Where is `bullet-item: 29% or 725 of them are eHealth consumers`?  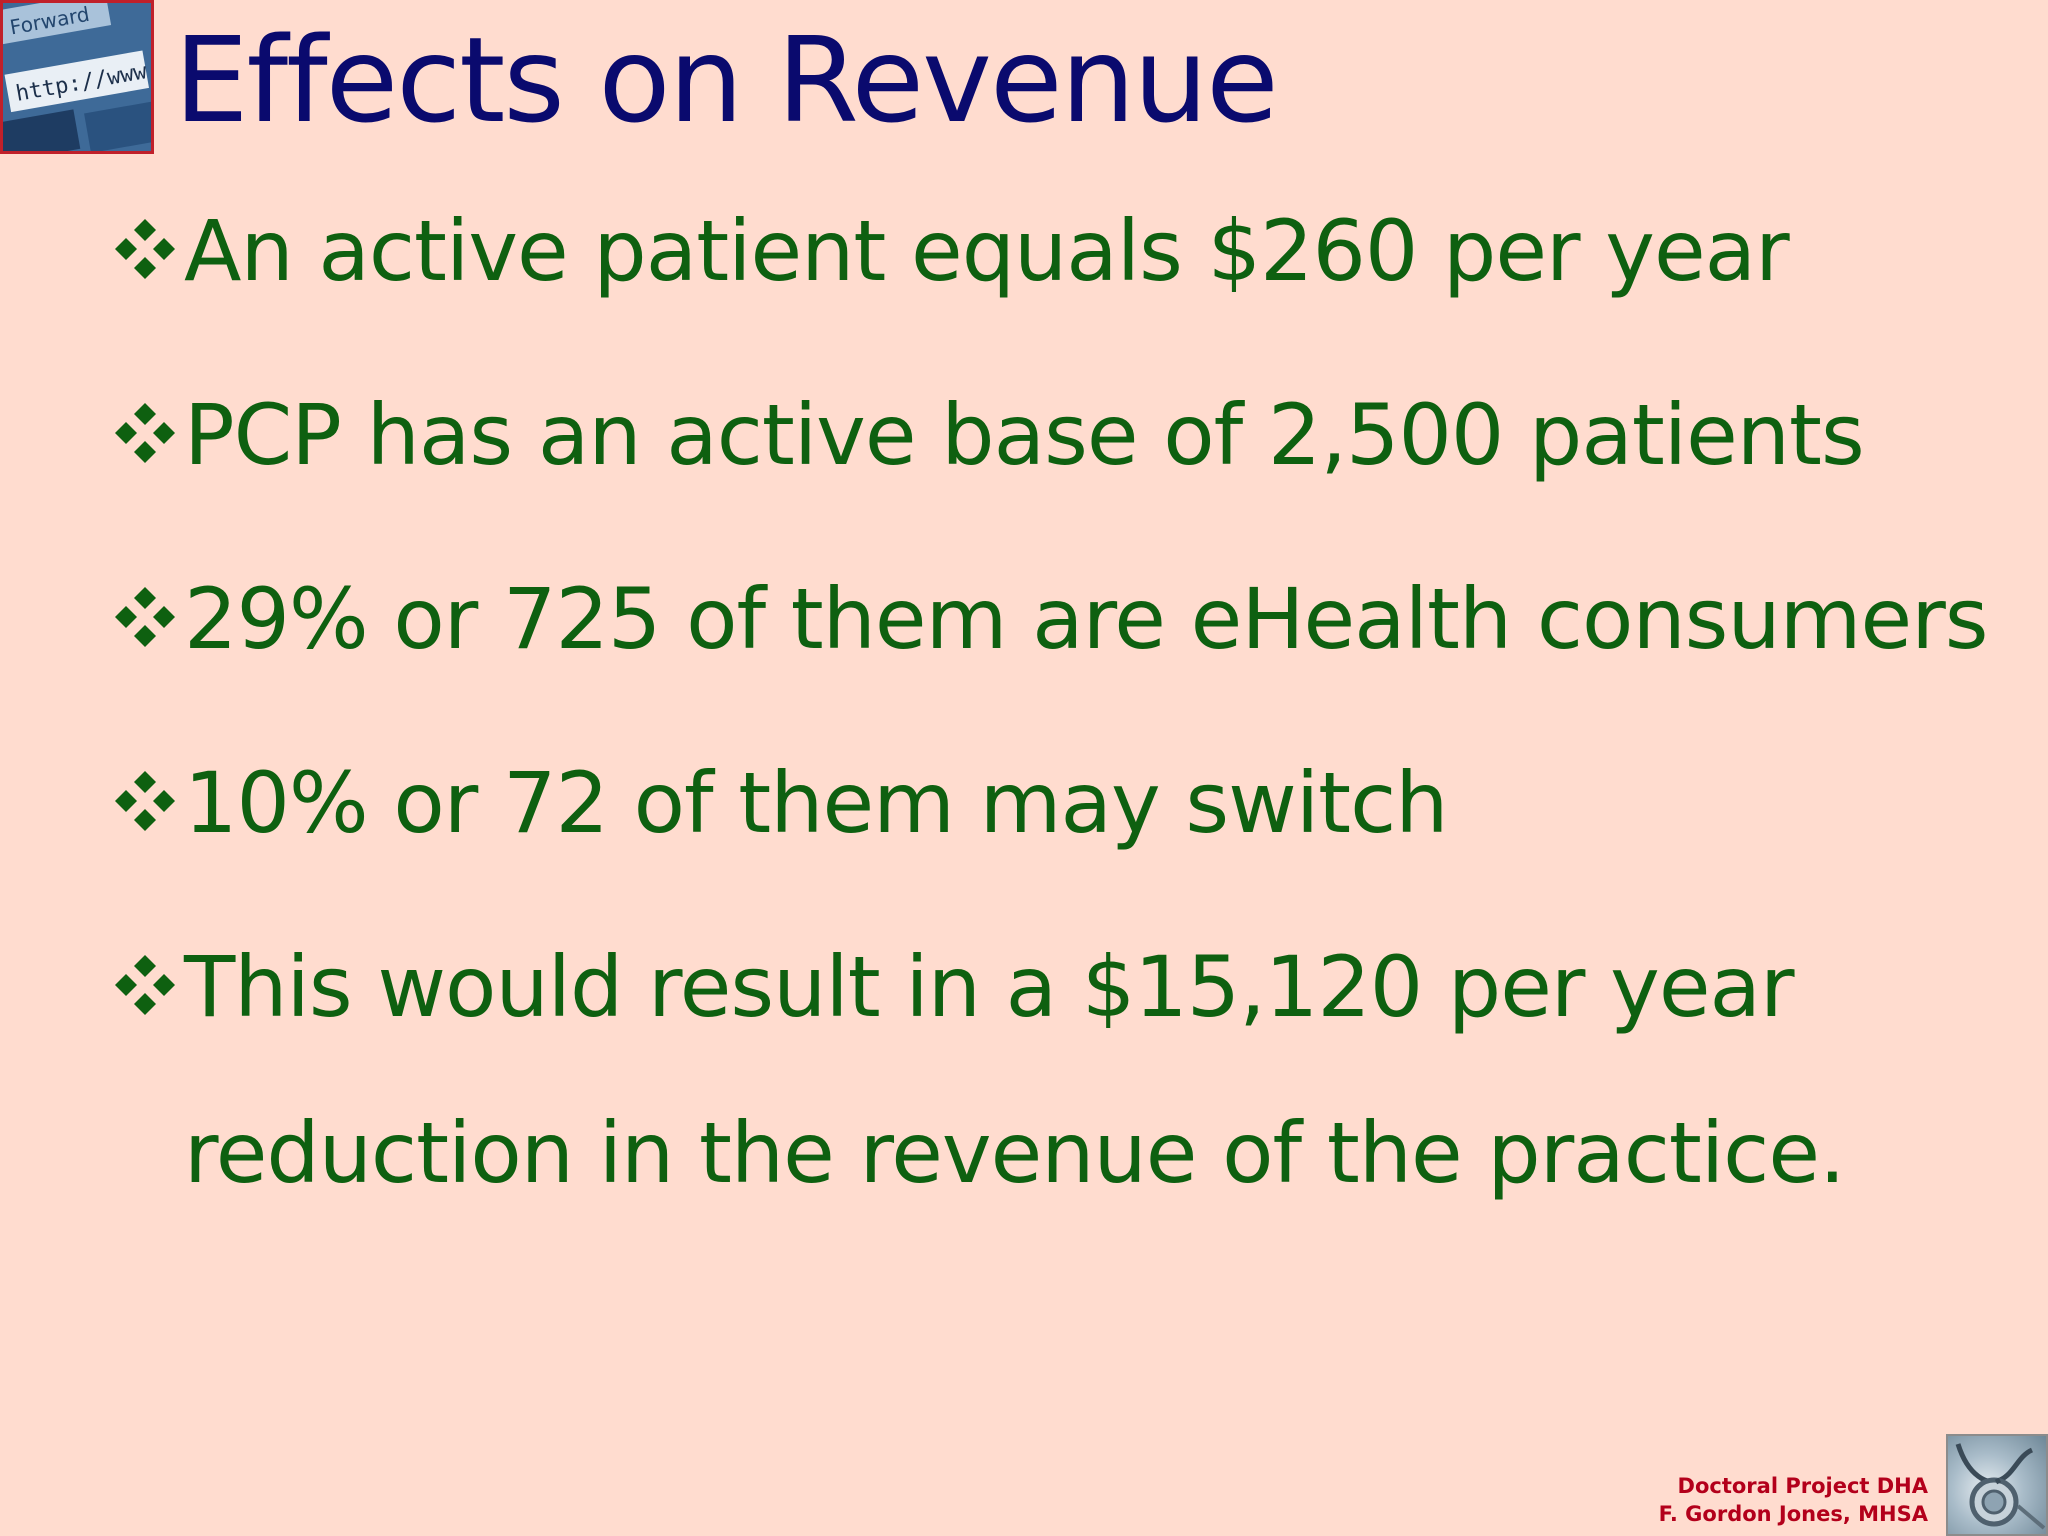 bullet-item: 29% or 725 of them are eHealth consumers is located at coordinates (1052, 619).